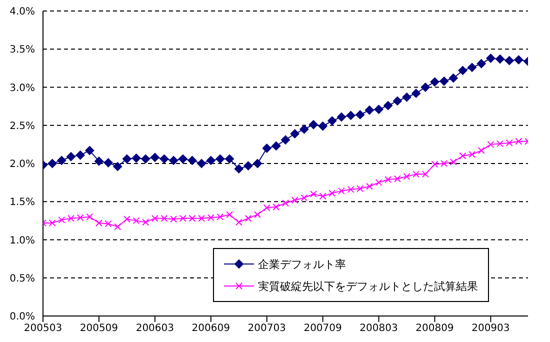 This screenshot has height=342, width=550. I want to click on x-tick-label: 200509, so click(99, 328).